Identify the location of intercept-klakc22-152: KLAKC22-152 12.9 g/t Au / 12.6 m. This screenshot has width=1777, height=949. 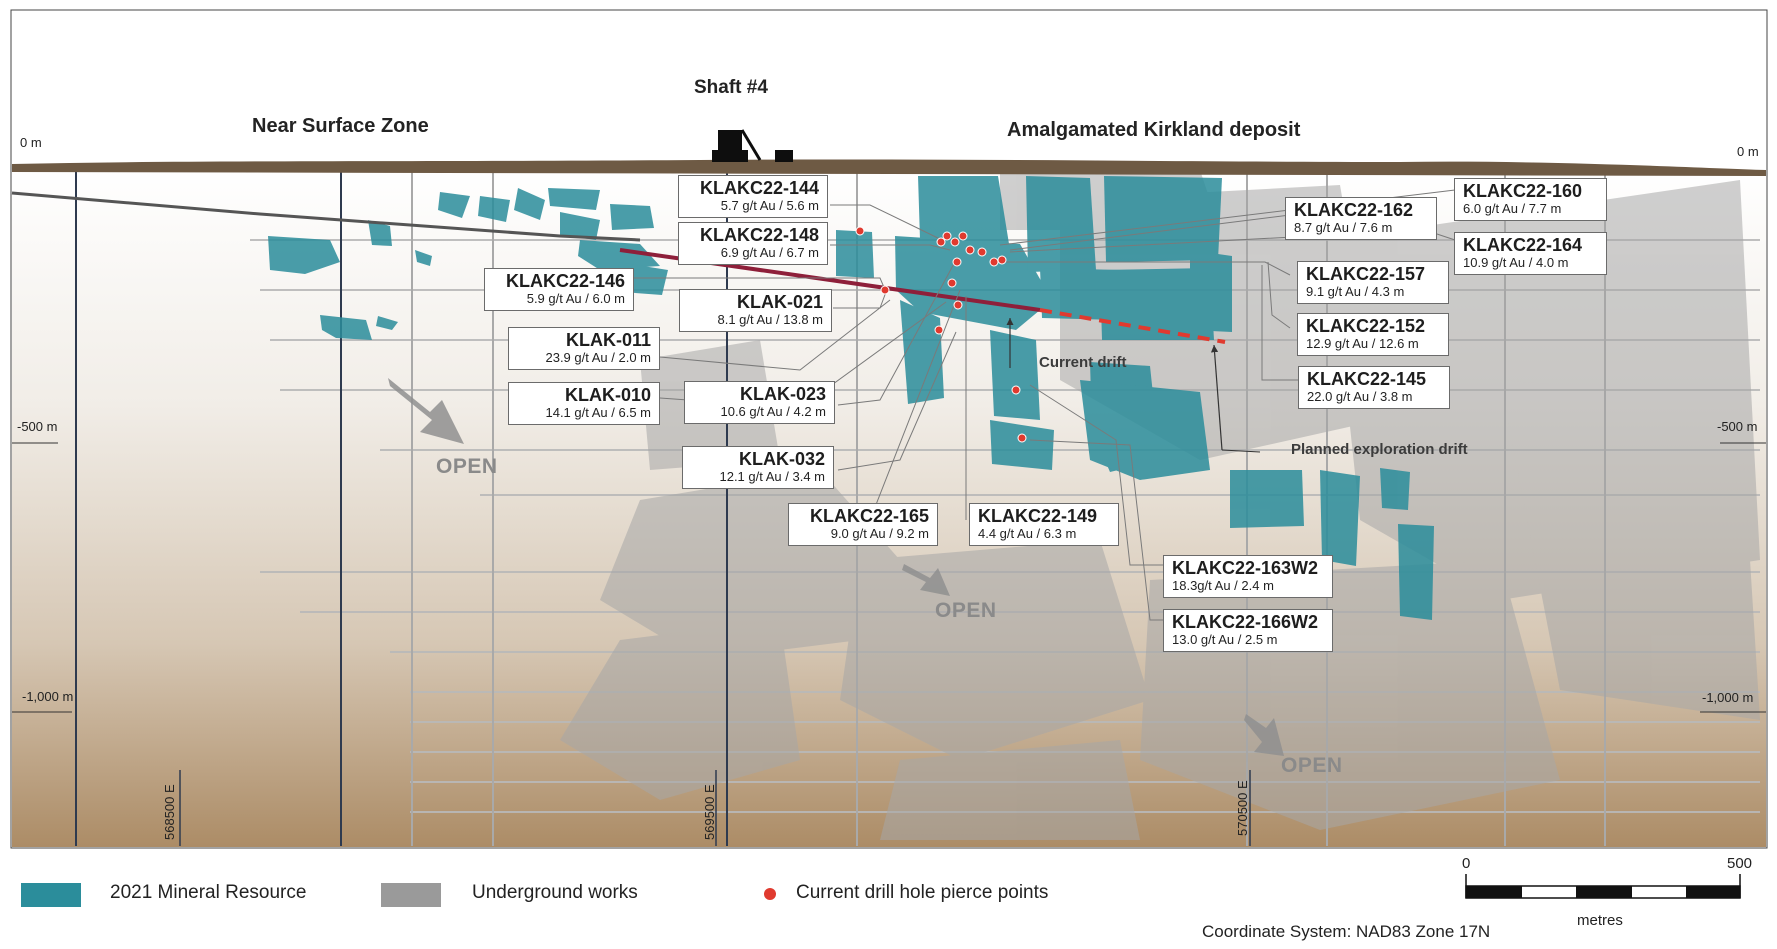
(1373, 334).